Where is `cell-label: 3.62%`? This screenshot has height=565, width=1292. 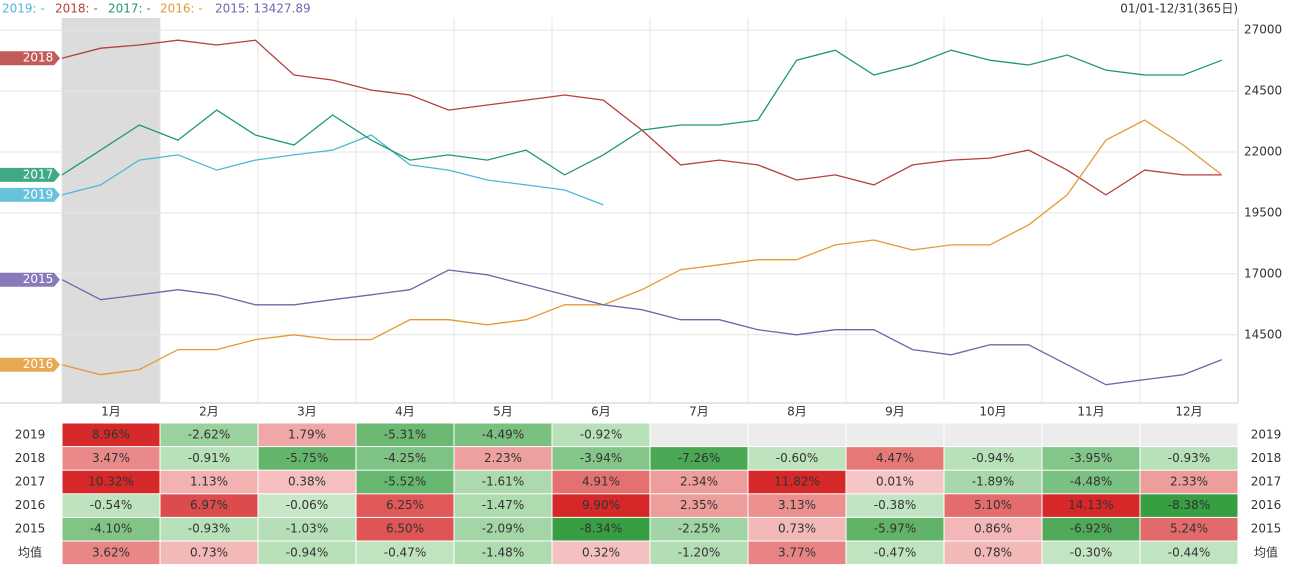
cell-label: 3.62% is located at coordinates (111, 552).